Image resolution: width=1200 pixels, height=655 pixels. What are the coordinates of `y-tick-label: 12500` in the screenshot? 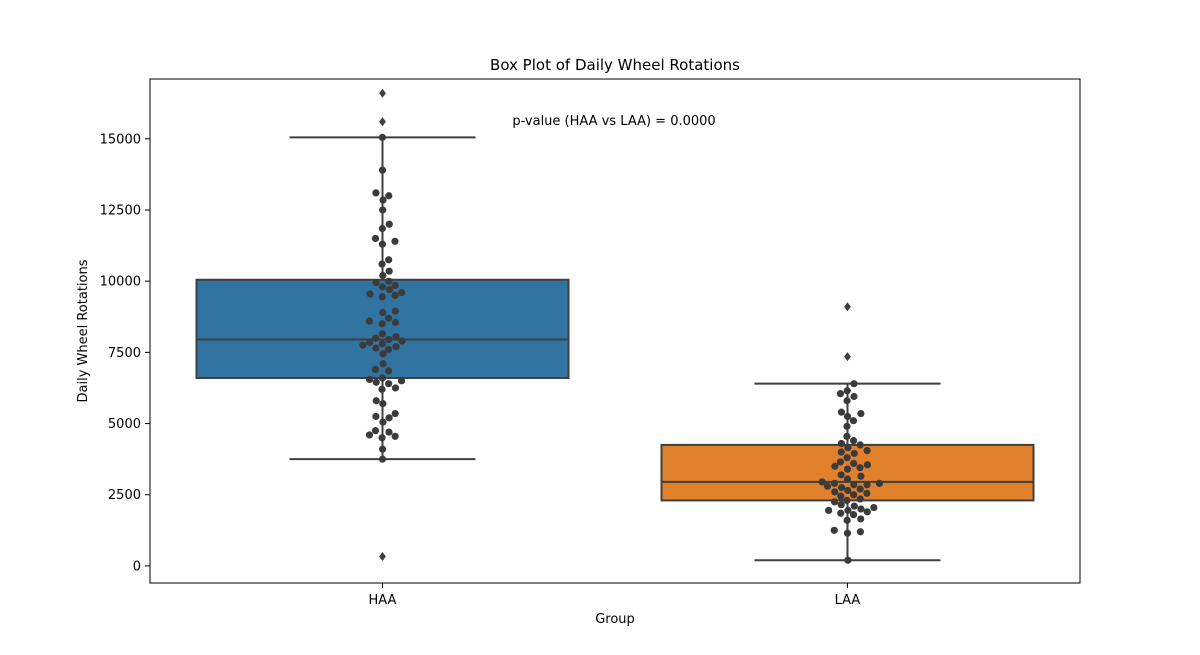 It's located at (120, 210).